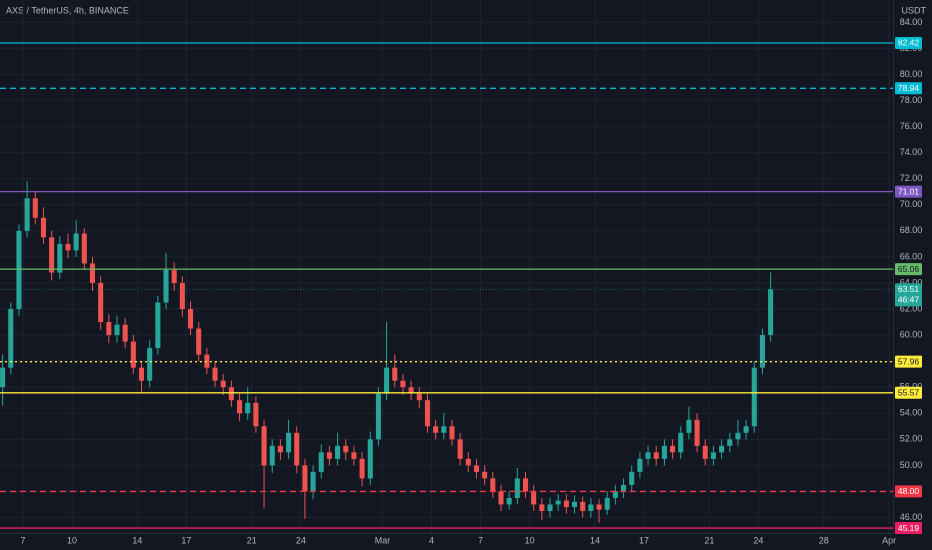 The image size is (932, 550). Describe the element at coordinates (911, 230) in the screenshot. I see `y-tick-label: 68.00` at that location.